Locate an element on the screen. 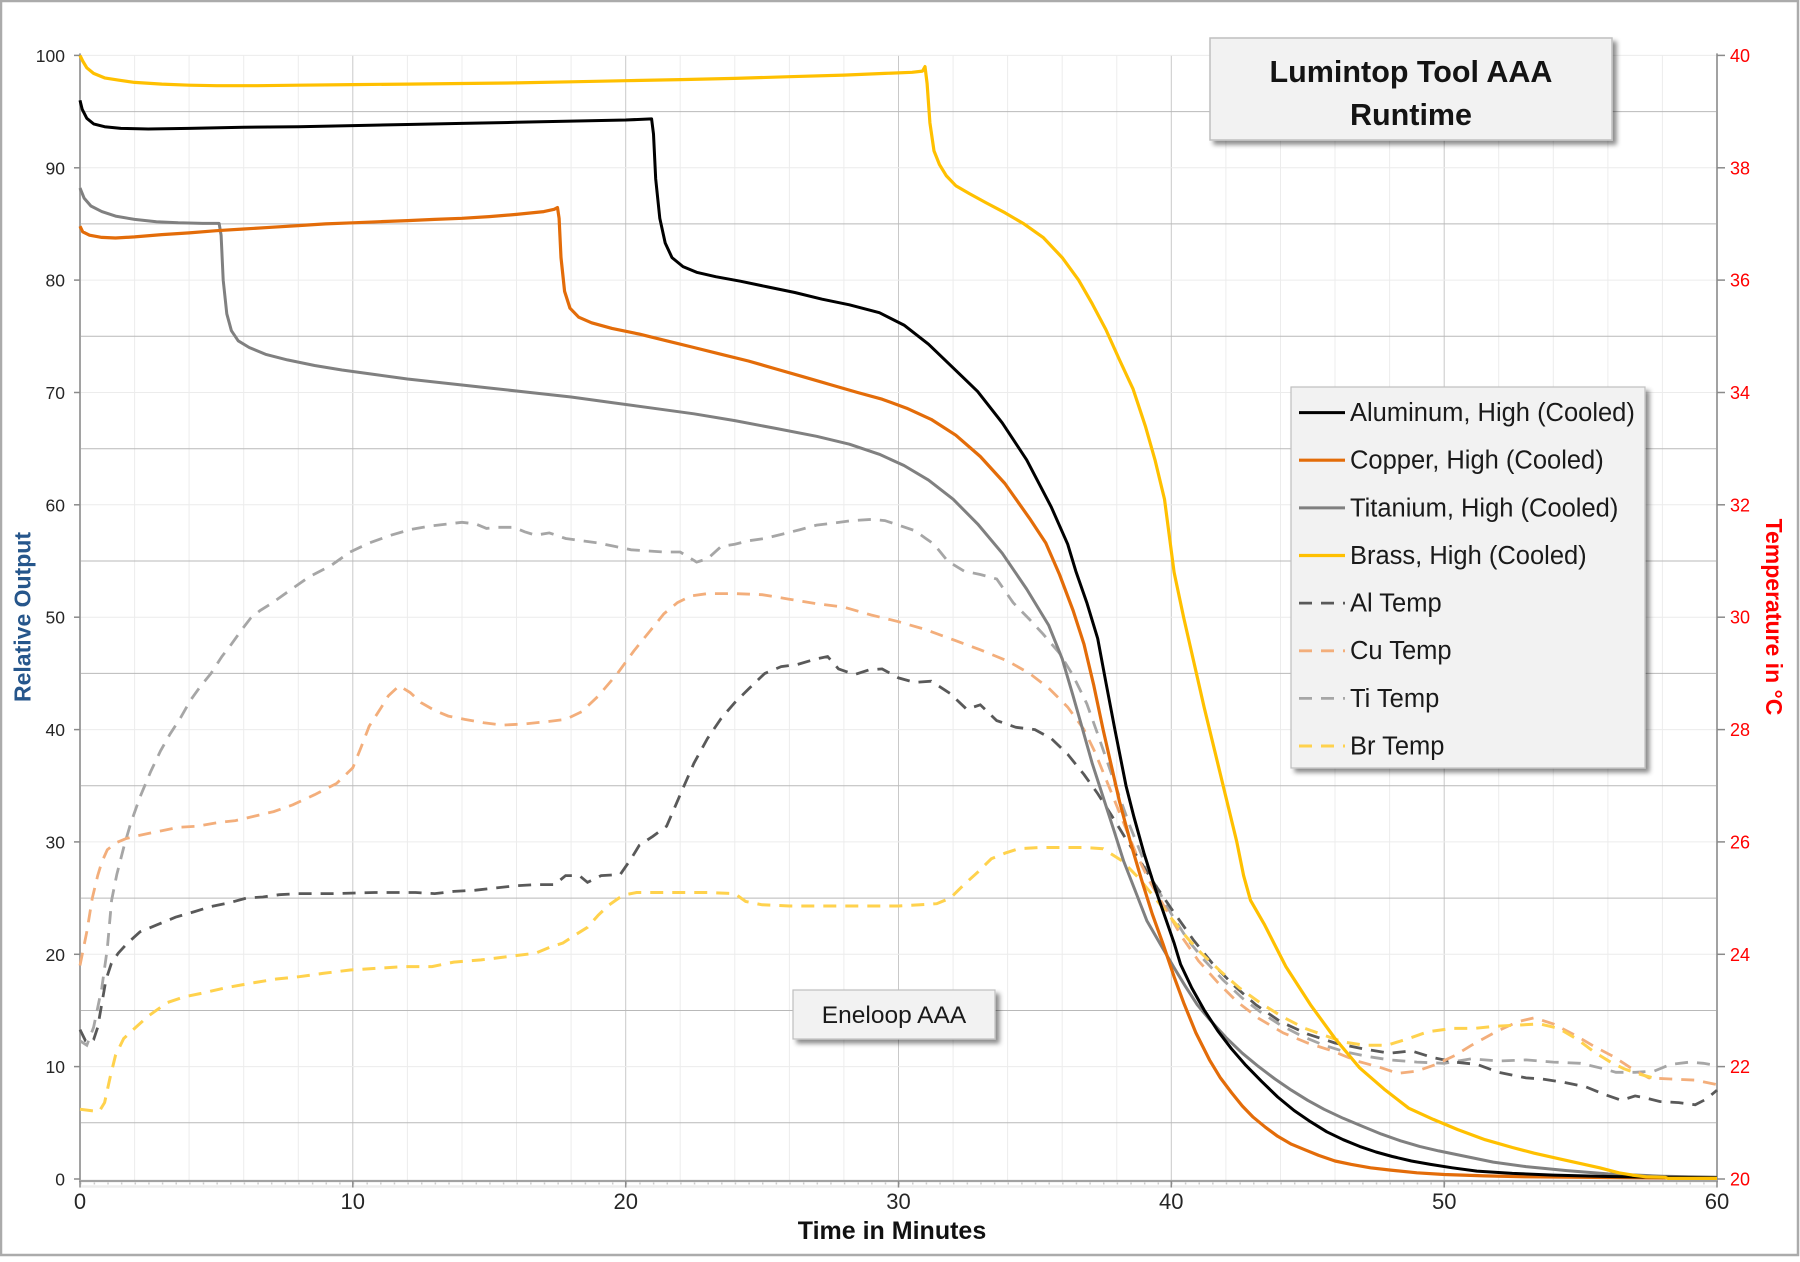  svg-text: Lumintop Tool AAA is located at coordinates (1411, 72).